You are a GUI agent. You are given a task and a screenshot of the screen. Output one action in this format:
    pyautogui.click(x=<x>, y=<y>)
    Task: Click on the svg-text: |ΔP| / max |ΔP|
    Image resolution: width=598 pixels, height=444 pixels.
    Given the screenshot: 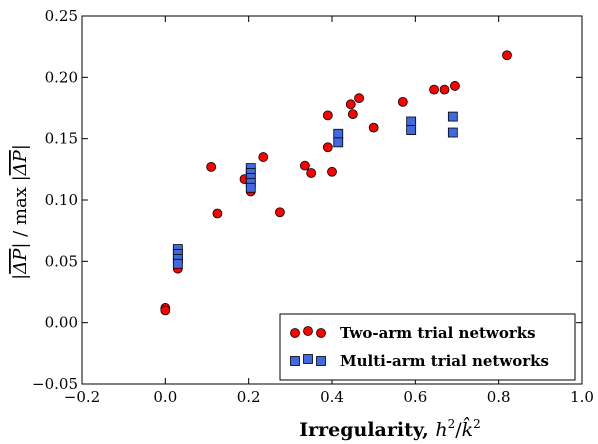 What is the action you would take?
    pyautogui.click(x=20, y=212)
    